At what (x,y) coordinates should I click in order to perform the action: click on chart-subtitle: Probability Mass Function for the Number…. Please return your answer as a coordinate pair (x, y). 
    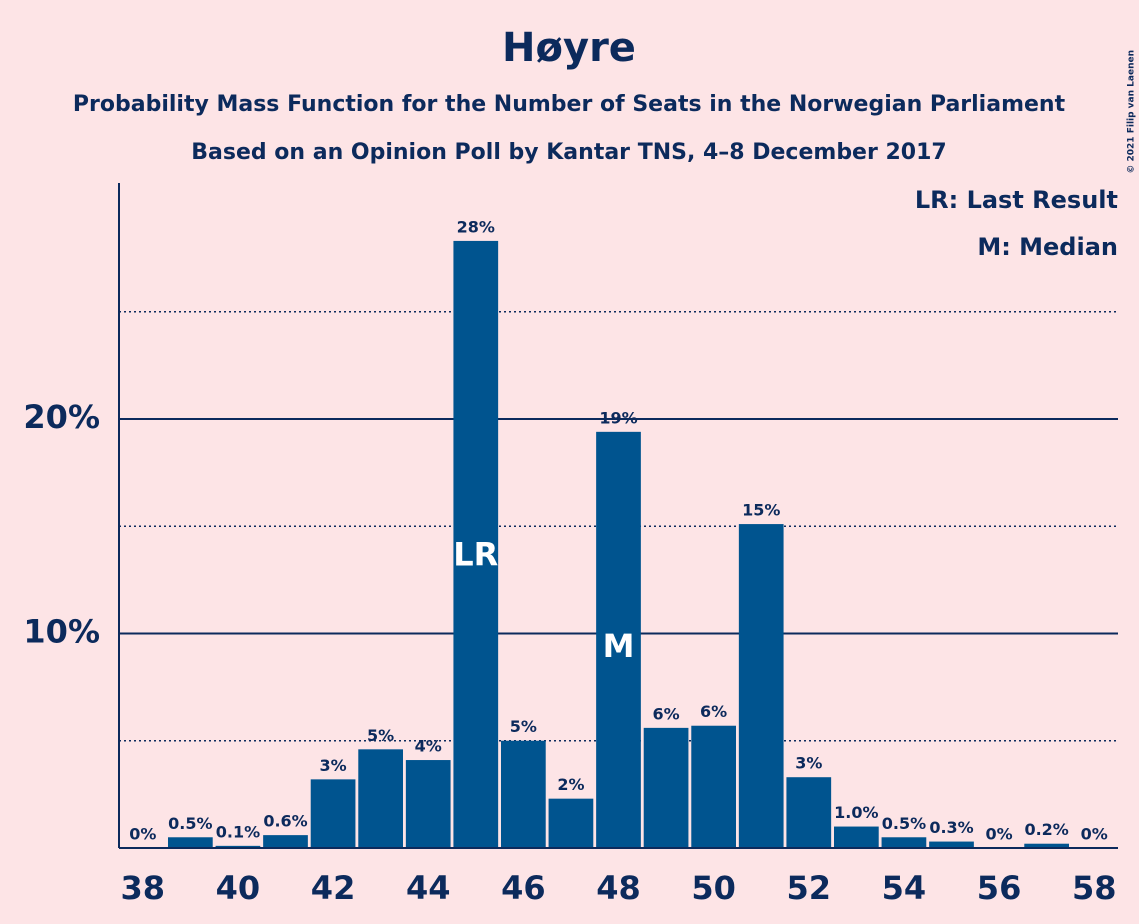
    Looking at the image, I should click on (569, 104).